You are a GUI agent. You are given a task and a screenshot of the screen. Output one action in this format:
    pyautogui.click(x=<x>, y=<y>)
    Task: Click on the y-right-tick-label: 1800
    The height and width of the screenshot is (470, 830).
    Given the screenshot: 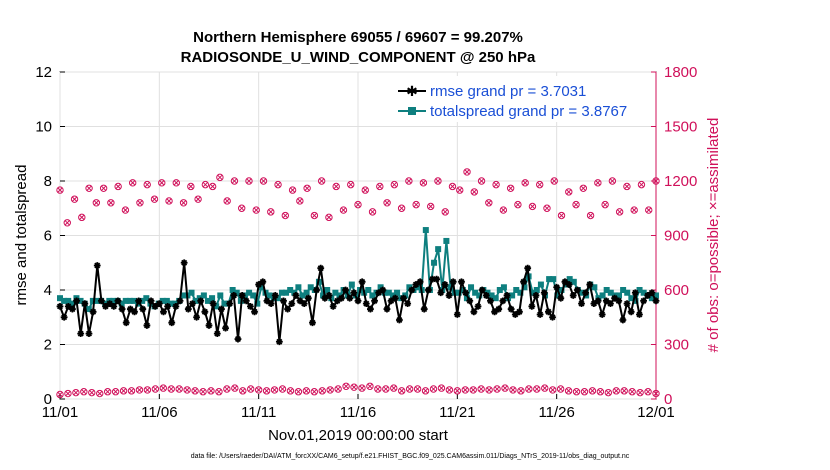 What is the action you would take?
    pyautogui.click(x=680, y=72)
    